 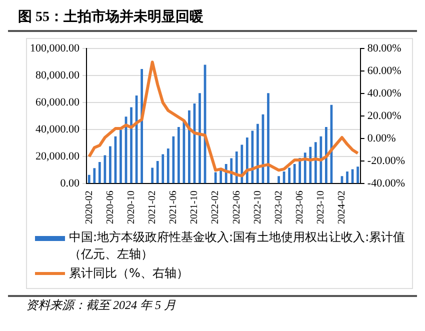 What do you see at coordinates (58, 76) in the screenshot?
I see `y-tick-label: 80,000.00` at bounding box center [58, 76].